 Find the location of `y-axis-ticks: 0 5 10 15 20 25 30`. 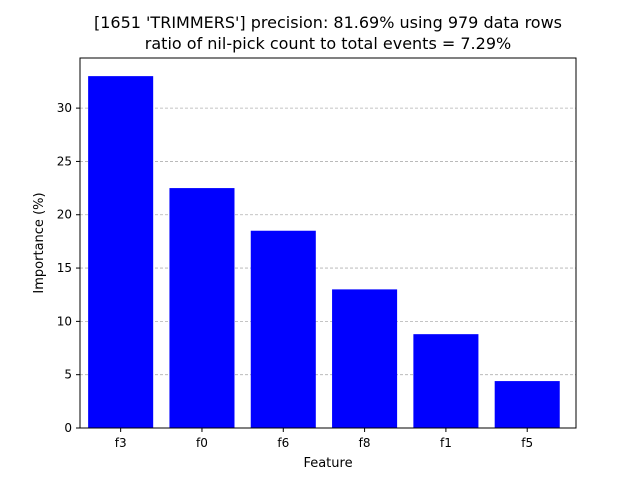

y-axis-ticks: 0 5 10 15 20 25 30 is located at coordinates (68, 268).